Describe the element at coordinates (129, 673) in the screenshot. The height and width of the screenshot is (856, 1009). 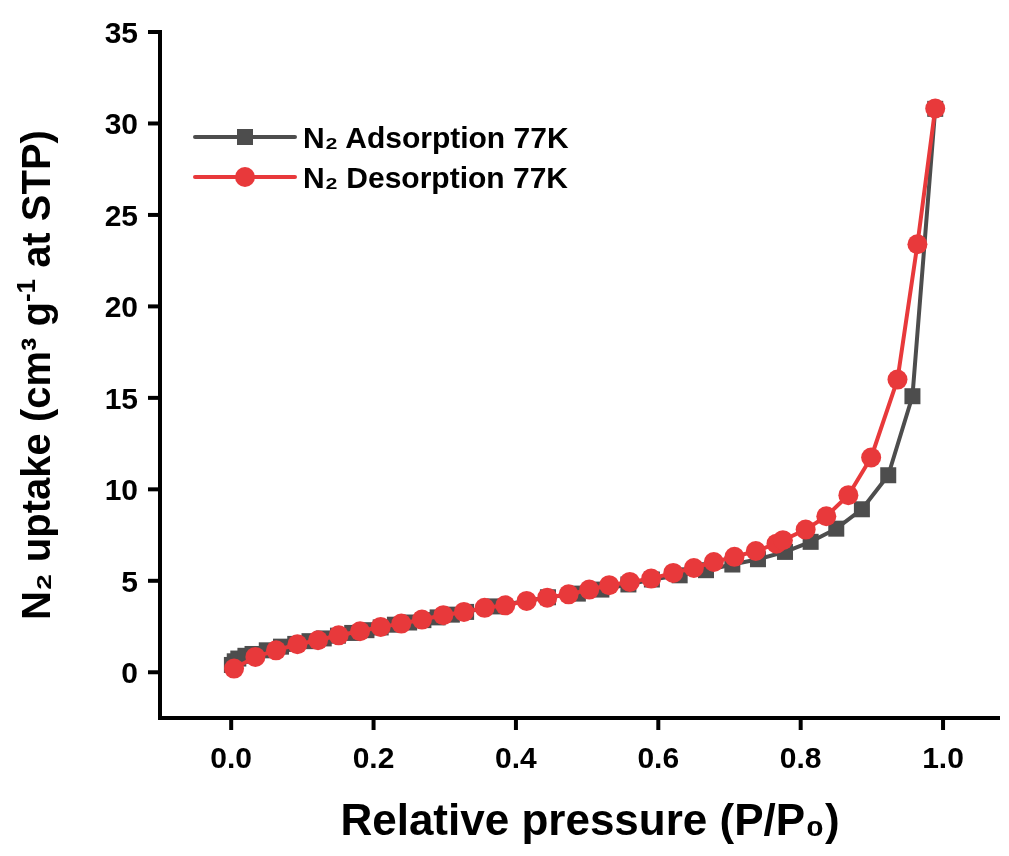
I see `y-tick-label: 0` at that location.